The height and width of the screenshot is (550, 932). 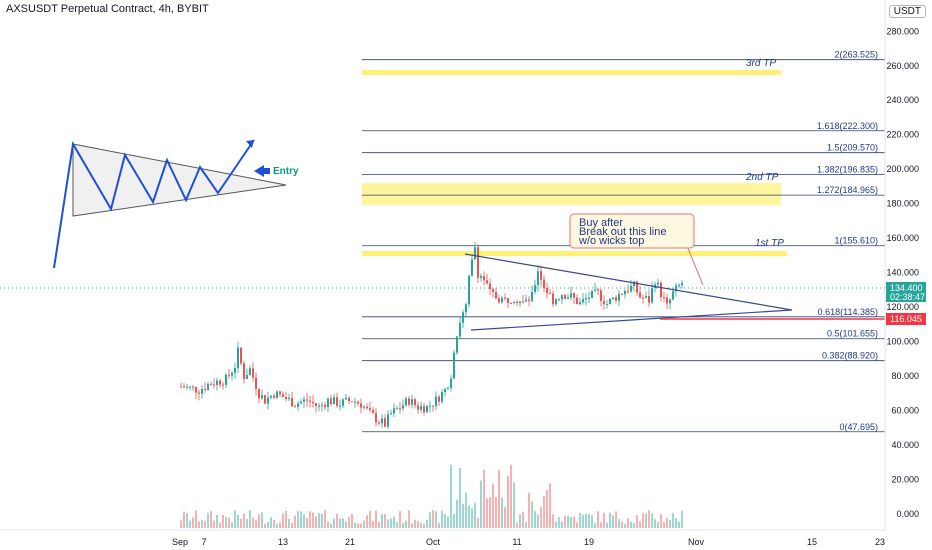 I want to click on x-tick-label: 13, so click(x=283, y=542).